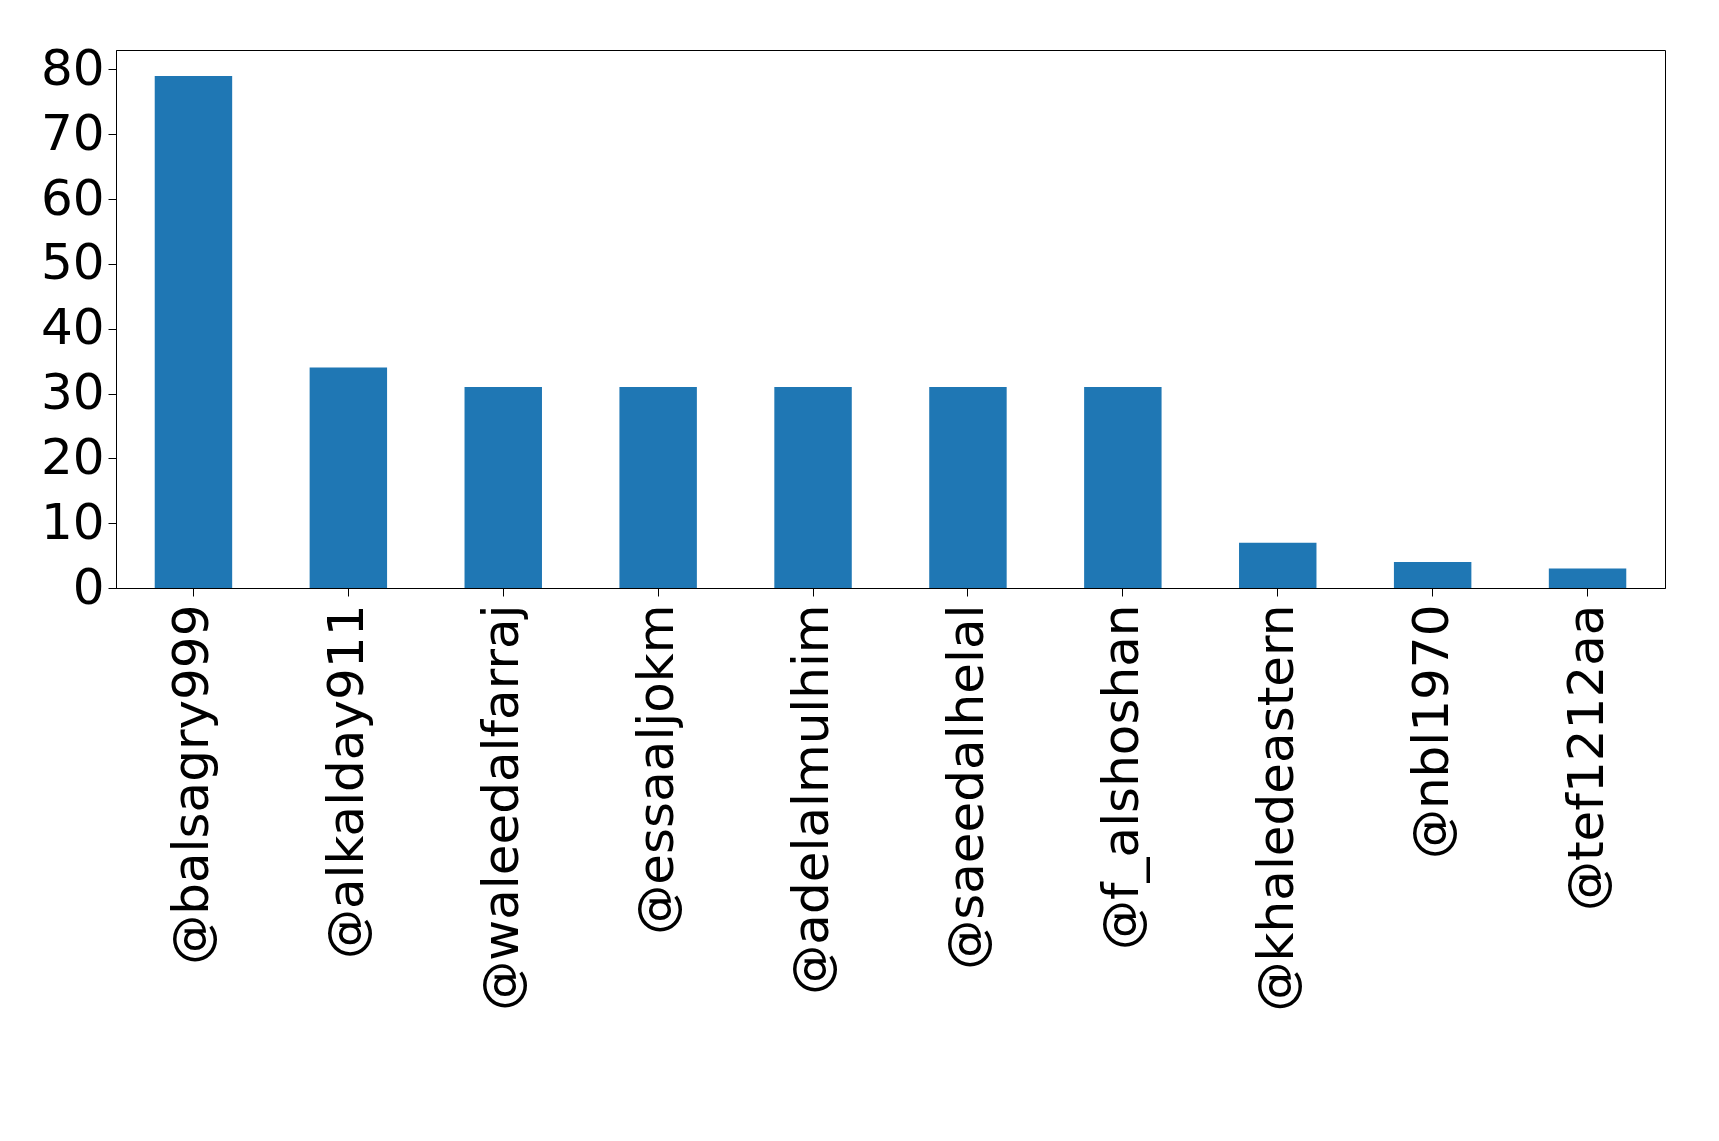  Describe the element at coordinates (811, 799) in the screenshot. I see `x-tick-label: @adelalmulhim` at that location.